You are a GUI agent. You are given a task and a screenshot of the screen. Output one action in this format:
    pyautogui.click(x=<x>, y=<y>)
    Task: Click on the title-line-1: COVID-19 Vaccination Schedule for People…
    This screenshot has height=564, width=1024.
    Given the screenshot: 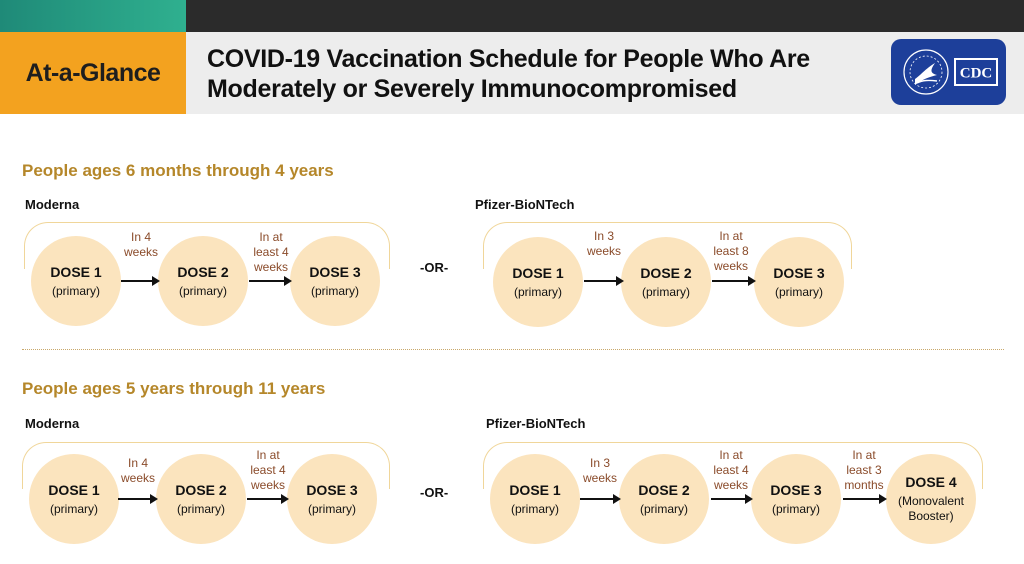 What is the action you would take?
    pyautogui.click(x=508, y=59)
    